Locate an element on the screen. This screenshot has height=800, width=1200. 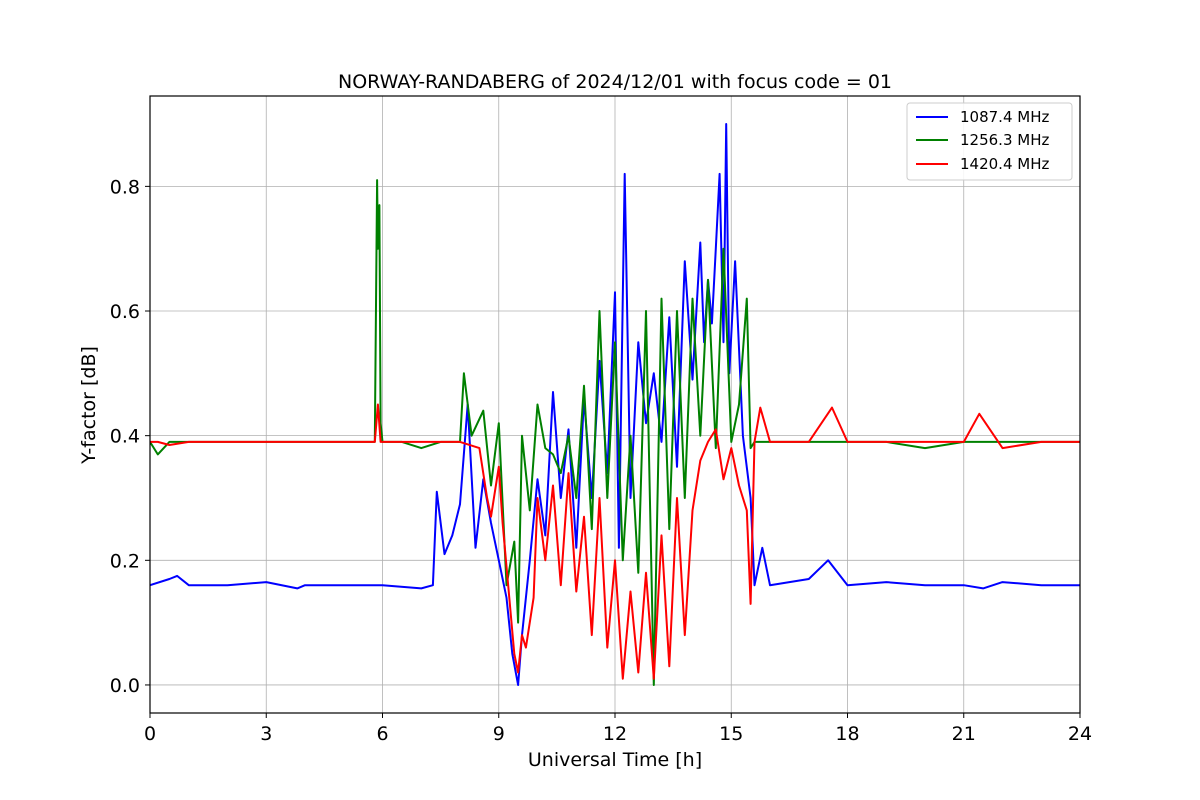
x-axis-label: Universal Time [h] is located at coordinates (615, 760).